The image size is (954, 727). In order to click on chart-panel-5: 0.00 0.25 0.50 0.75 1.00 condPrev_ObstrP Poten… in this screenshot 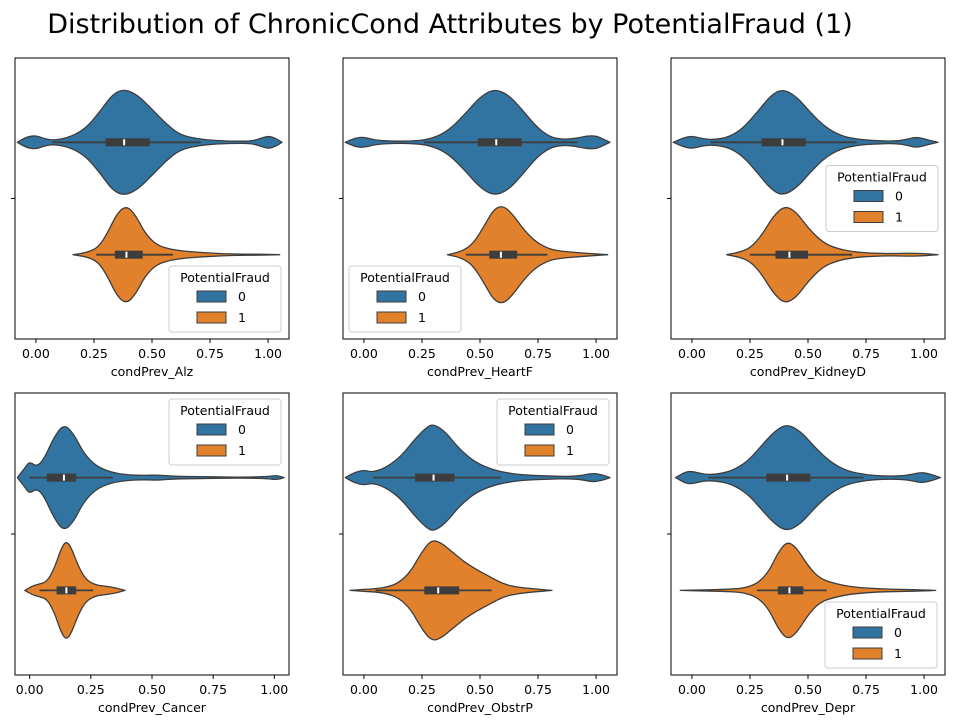, I will do `click(478, 553)`.